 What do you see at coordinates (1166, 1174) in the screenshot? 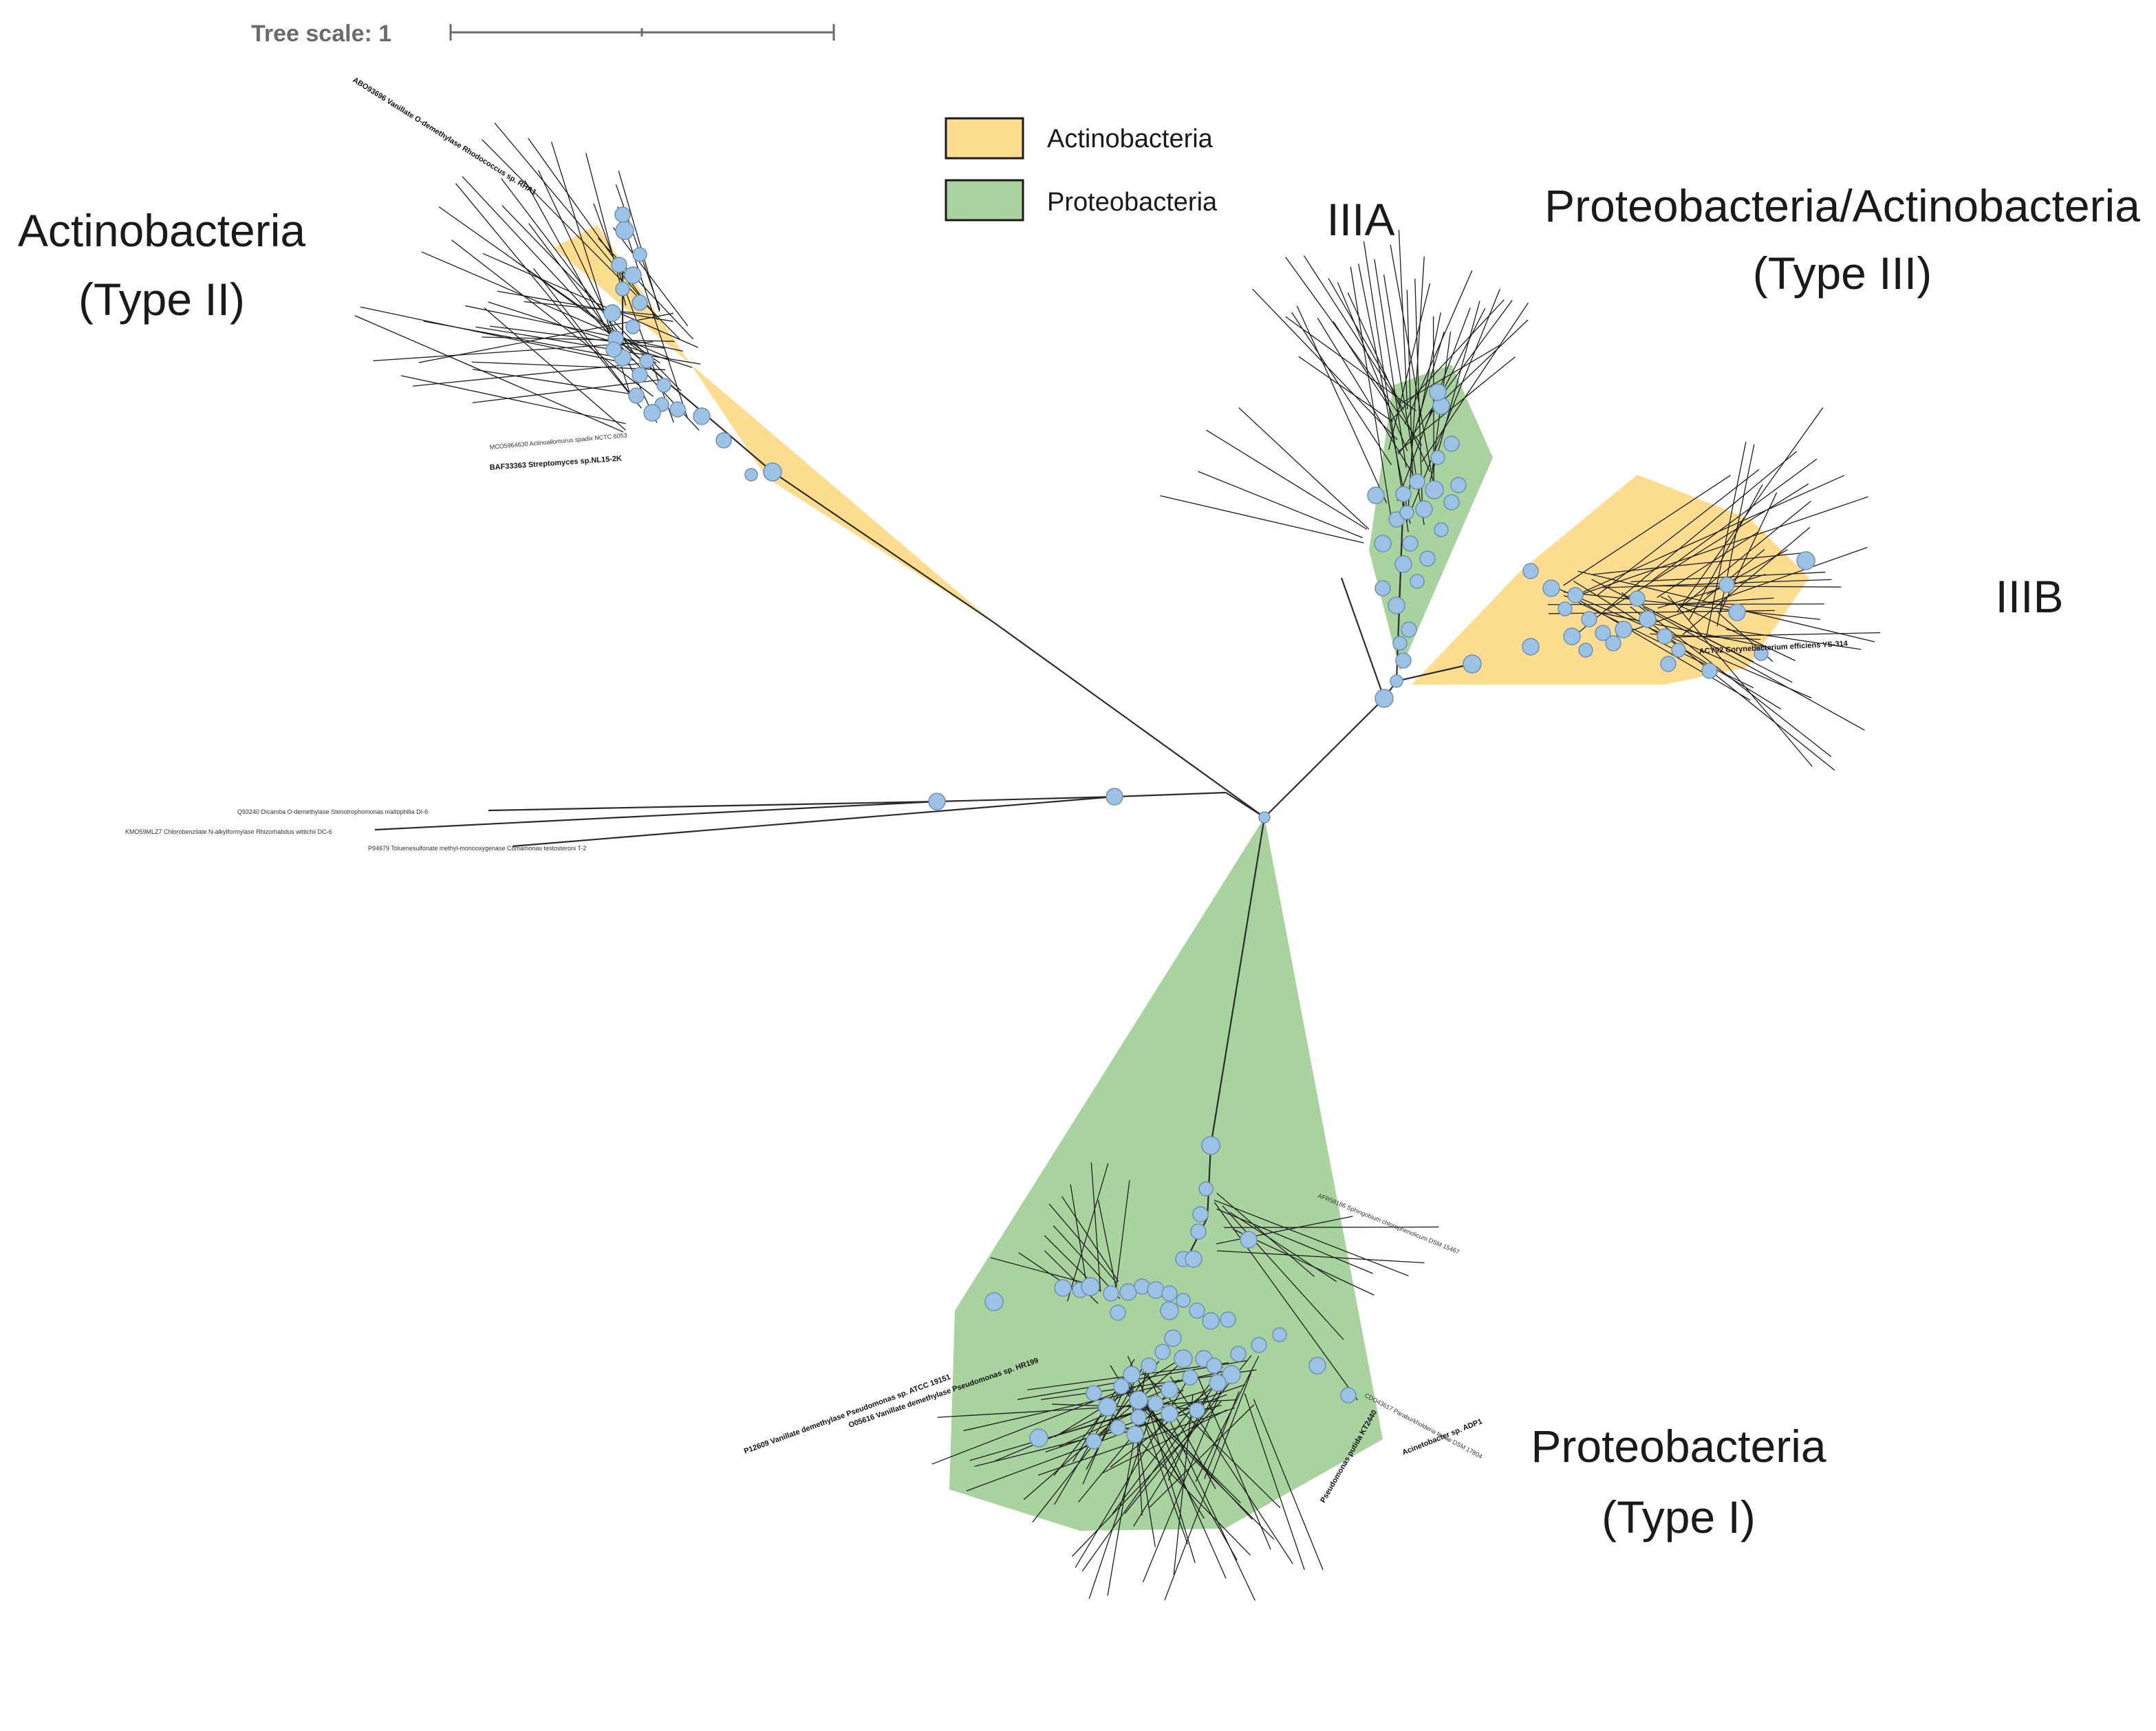
I see `type1-clade-shade` at bounding box center [1166, 1174].